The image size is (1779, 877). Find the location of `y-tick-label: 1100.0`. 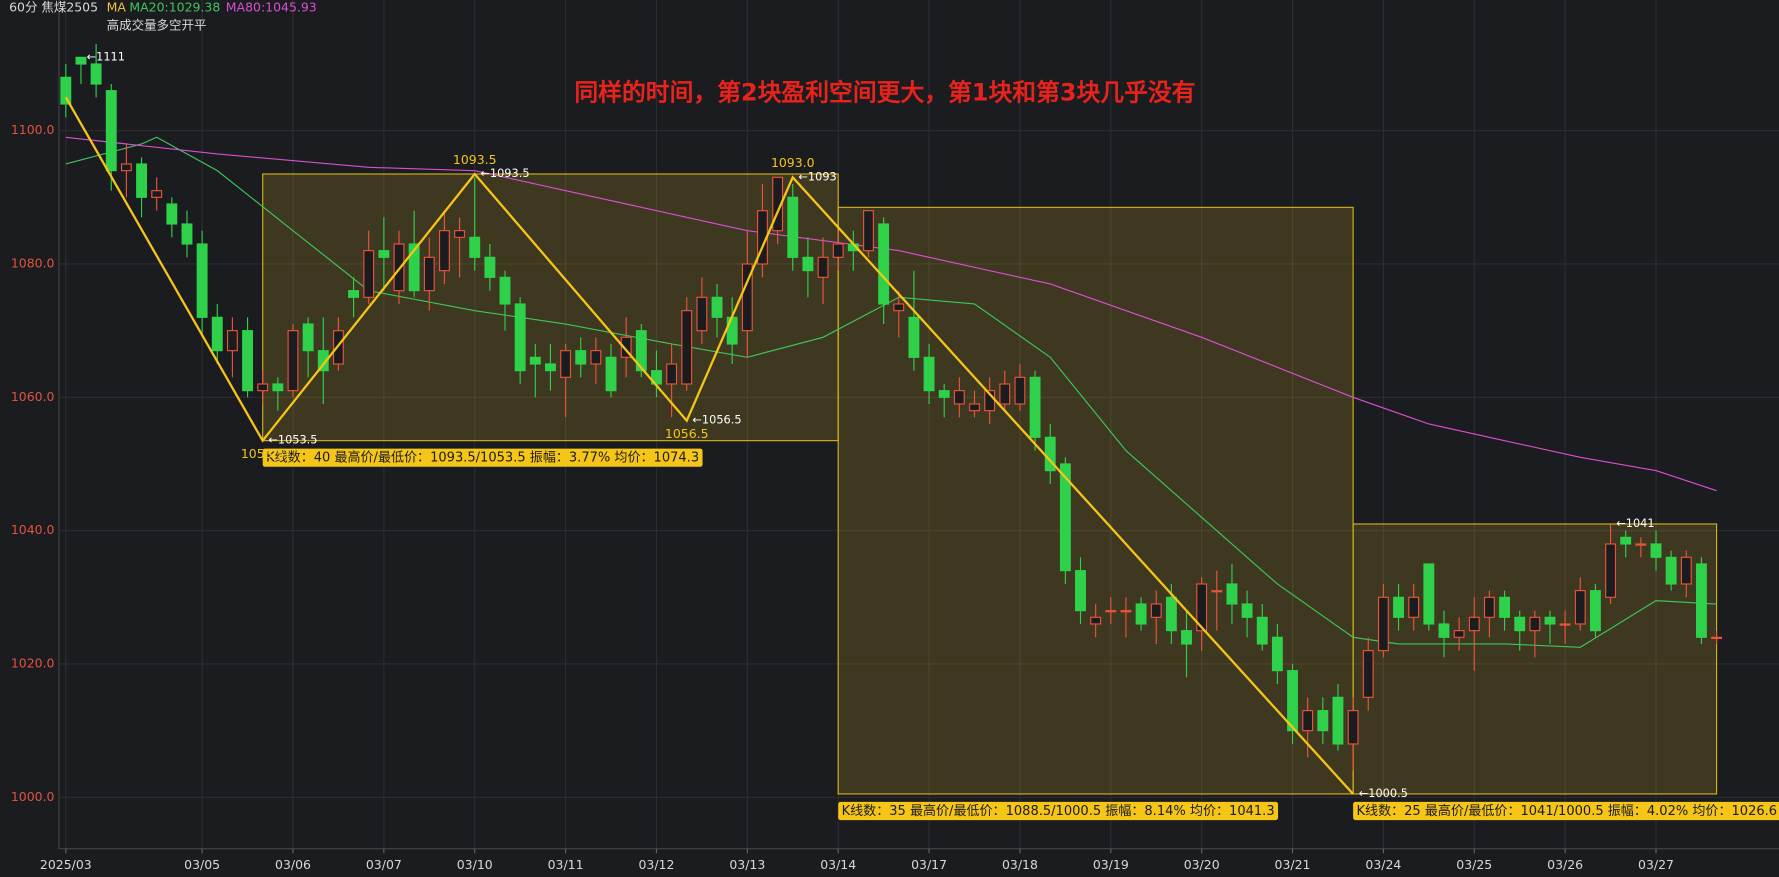

y-tick-label: 1100.0 is located at coordinates (33, 129).